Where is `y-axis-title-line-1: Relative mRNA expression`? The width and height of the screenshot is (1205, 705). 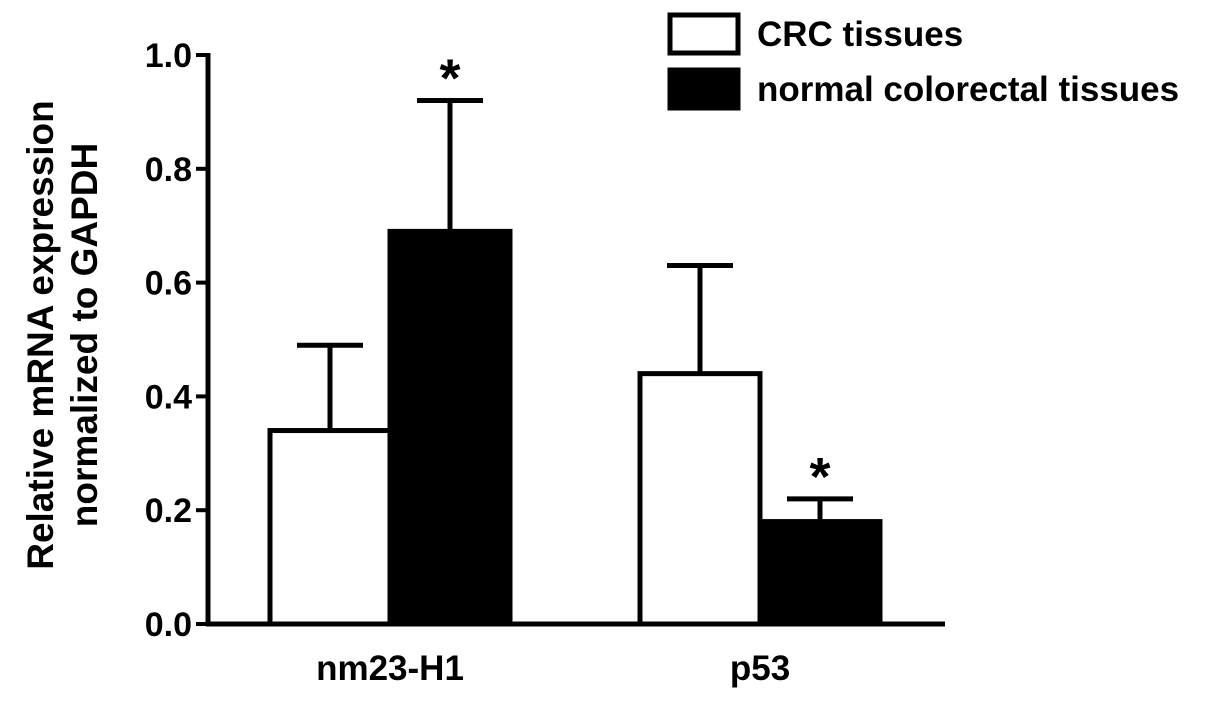
y-axis-title-line-1: Relative mRNA expression is located at coordinates (40, 335).